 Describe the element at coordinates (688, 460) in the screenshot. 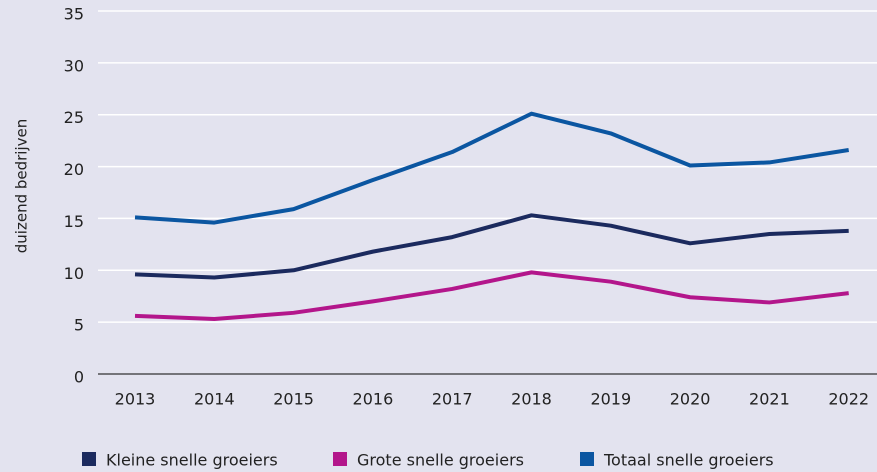

I see `legend-label: Totaal snelle groeiers` at that location.